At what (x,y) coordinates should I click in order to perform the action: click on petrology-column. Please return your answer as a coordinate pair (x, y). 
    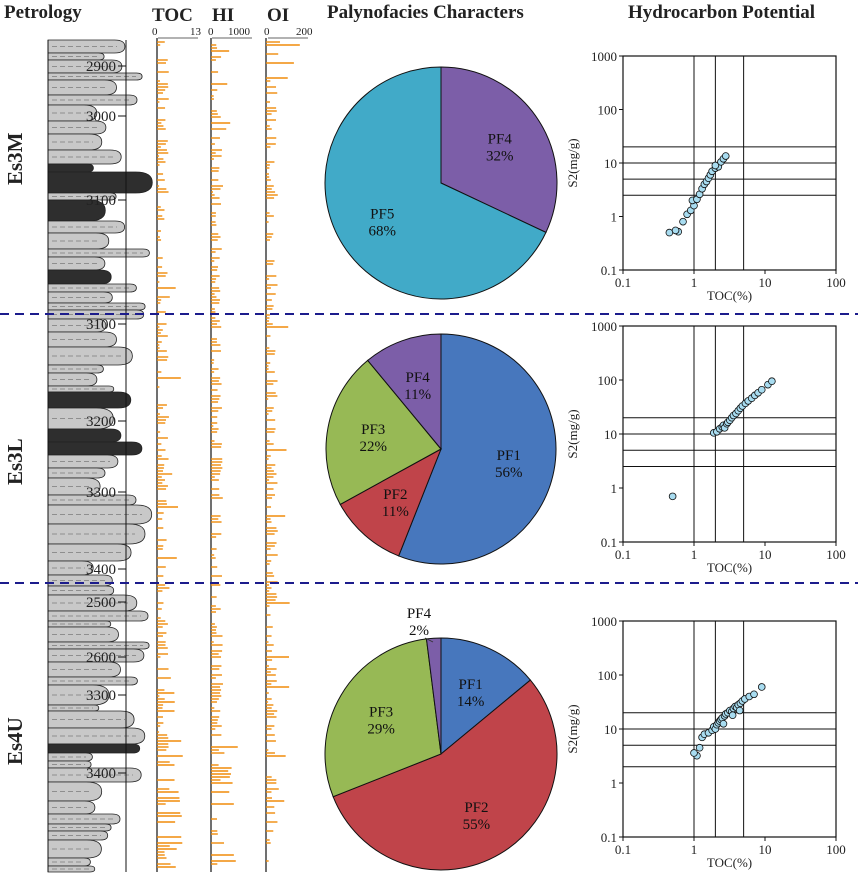
    Looking at the image, I should click on (100, 456).